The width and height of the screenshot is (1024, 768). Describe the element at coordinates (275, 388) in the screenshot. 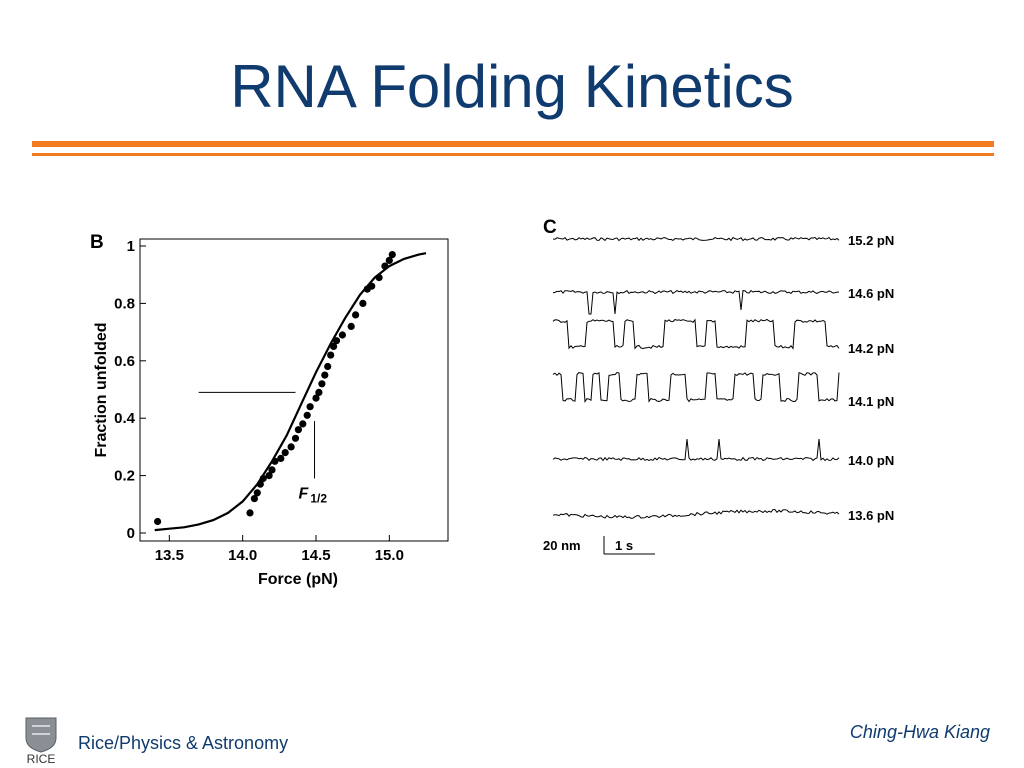

I see `data-points` at that location.